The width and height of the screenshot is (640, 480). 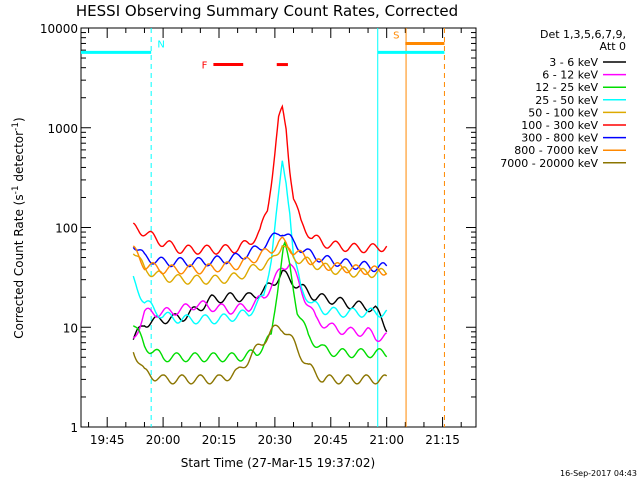 I want to click on x-tick-label: 20:45, so click(x=330, y=440).